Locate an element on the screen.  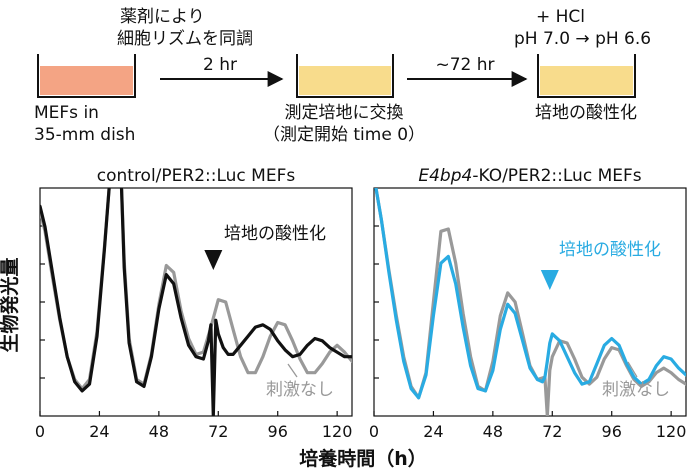
step3-note-line2: pH 7.0 → pH 6.6 is located at coordinates (582, 39).